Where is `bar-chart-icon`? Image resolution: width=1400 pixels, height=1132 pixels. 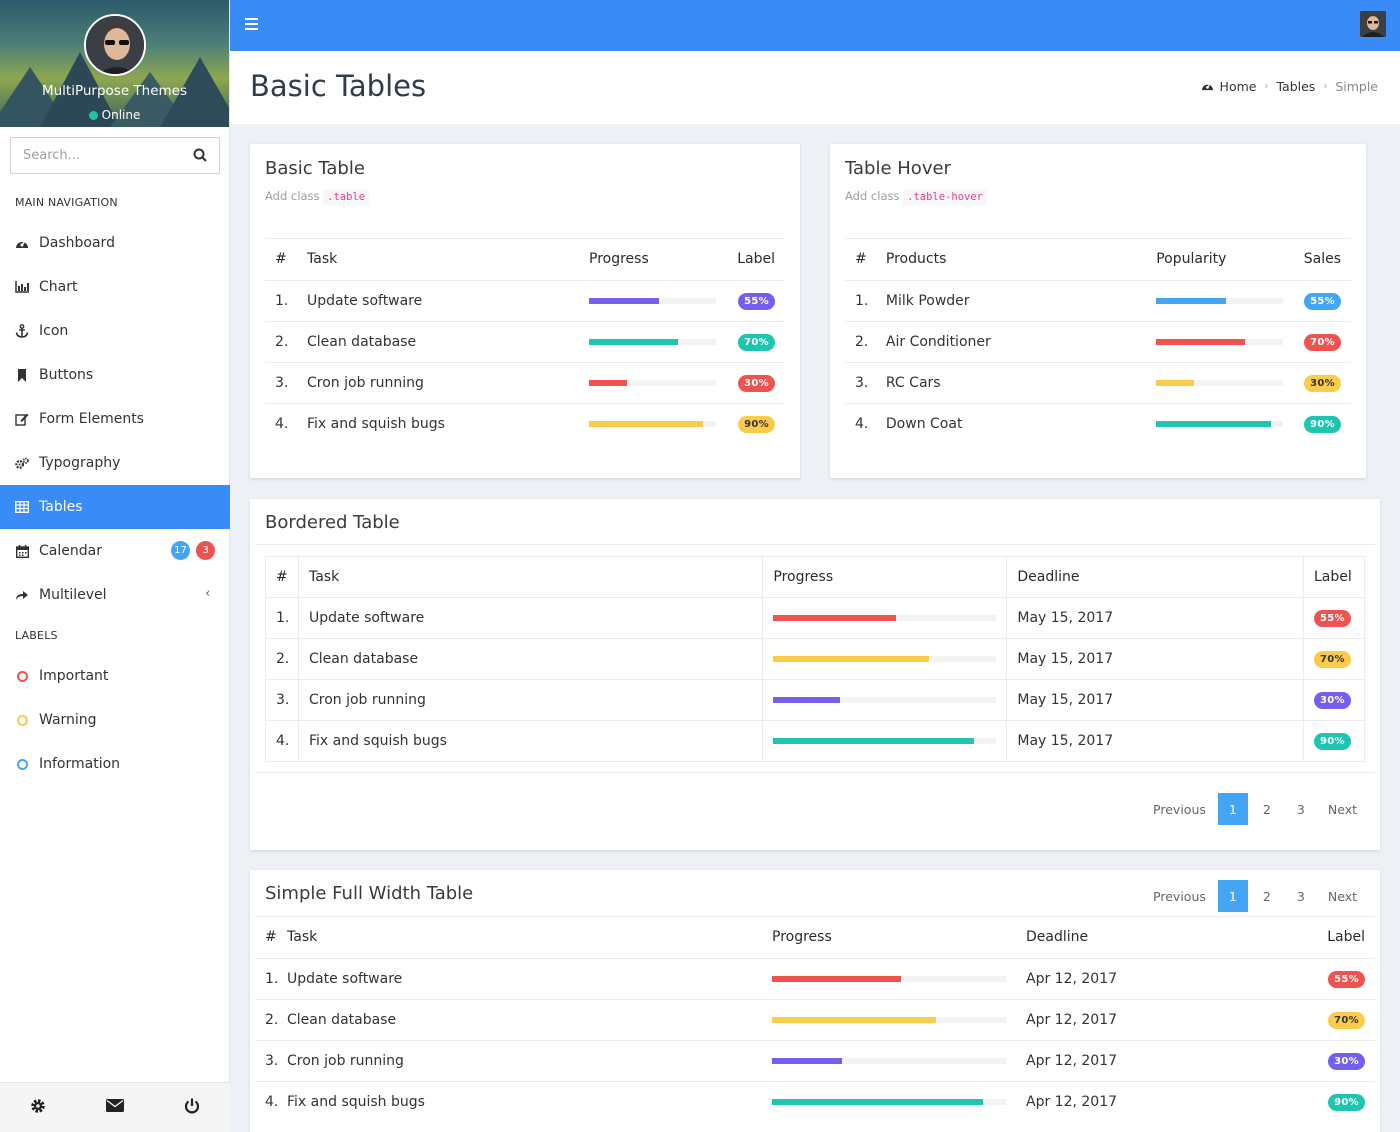
bar-chart-icon is located at coordinates (22, 287).